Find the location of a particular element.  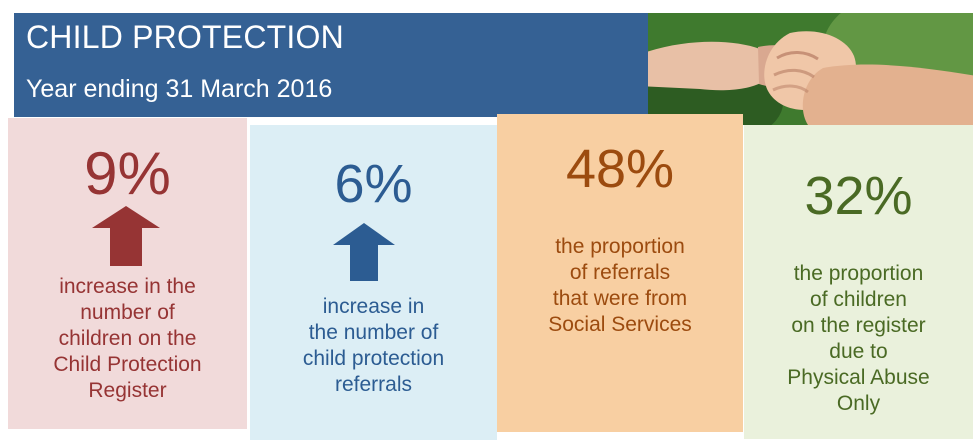

page-title: CHILD PROTECTION is located at coordinates (185, 37).